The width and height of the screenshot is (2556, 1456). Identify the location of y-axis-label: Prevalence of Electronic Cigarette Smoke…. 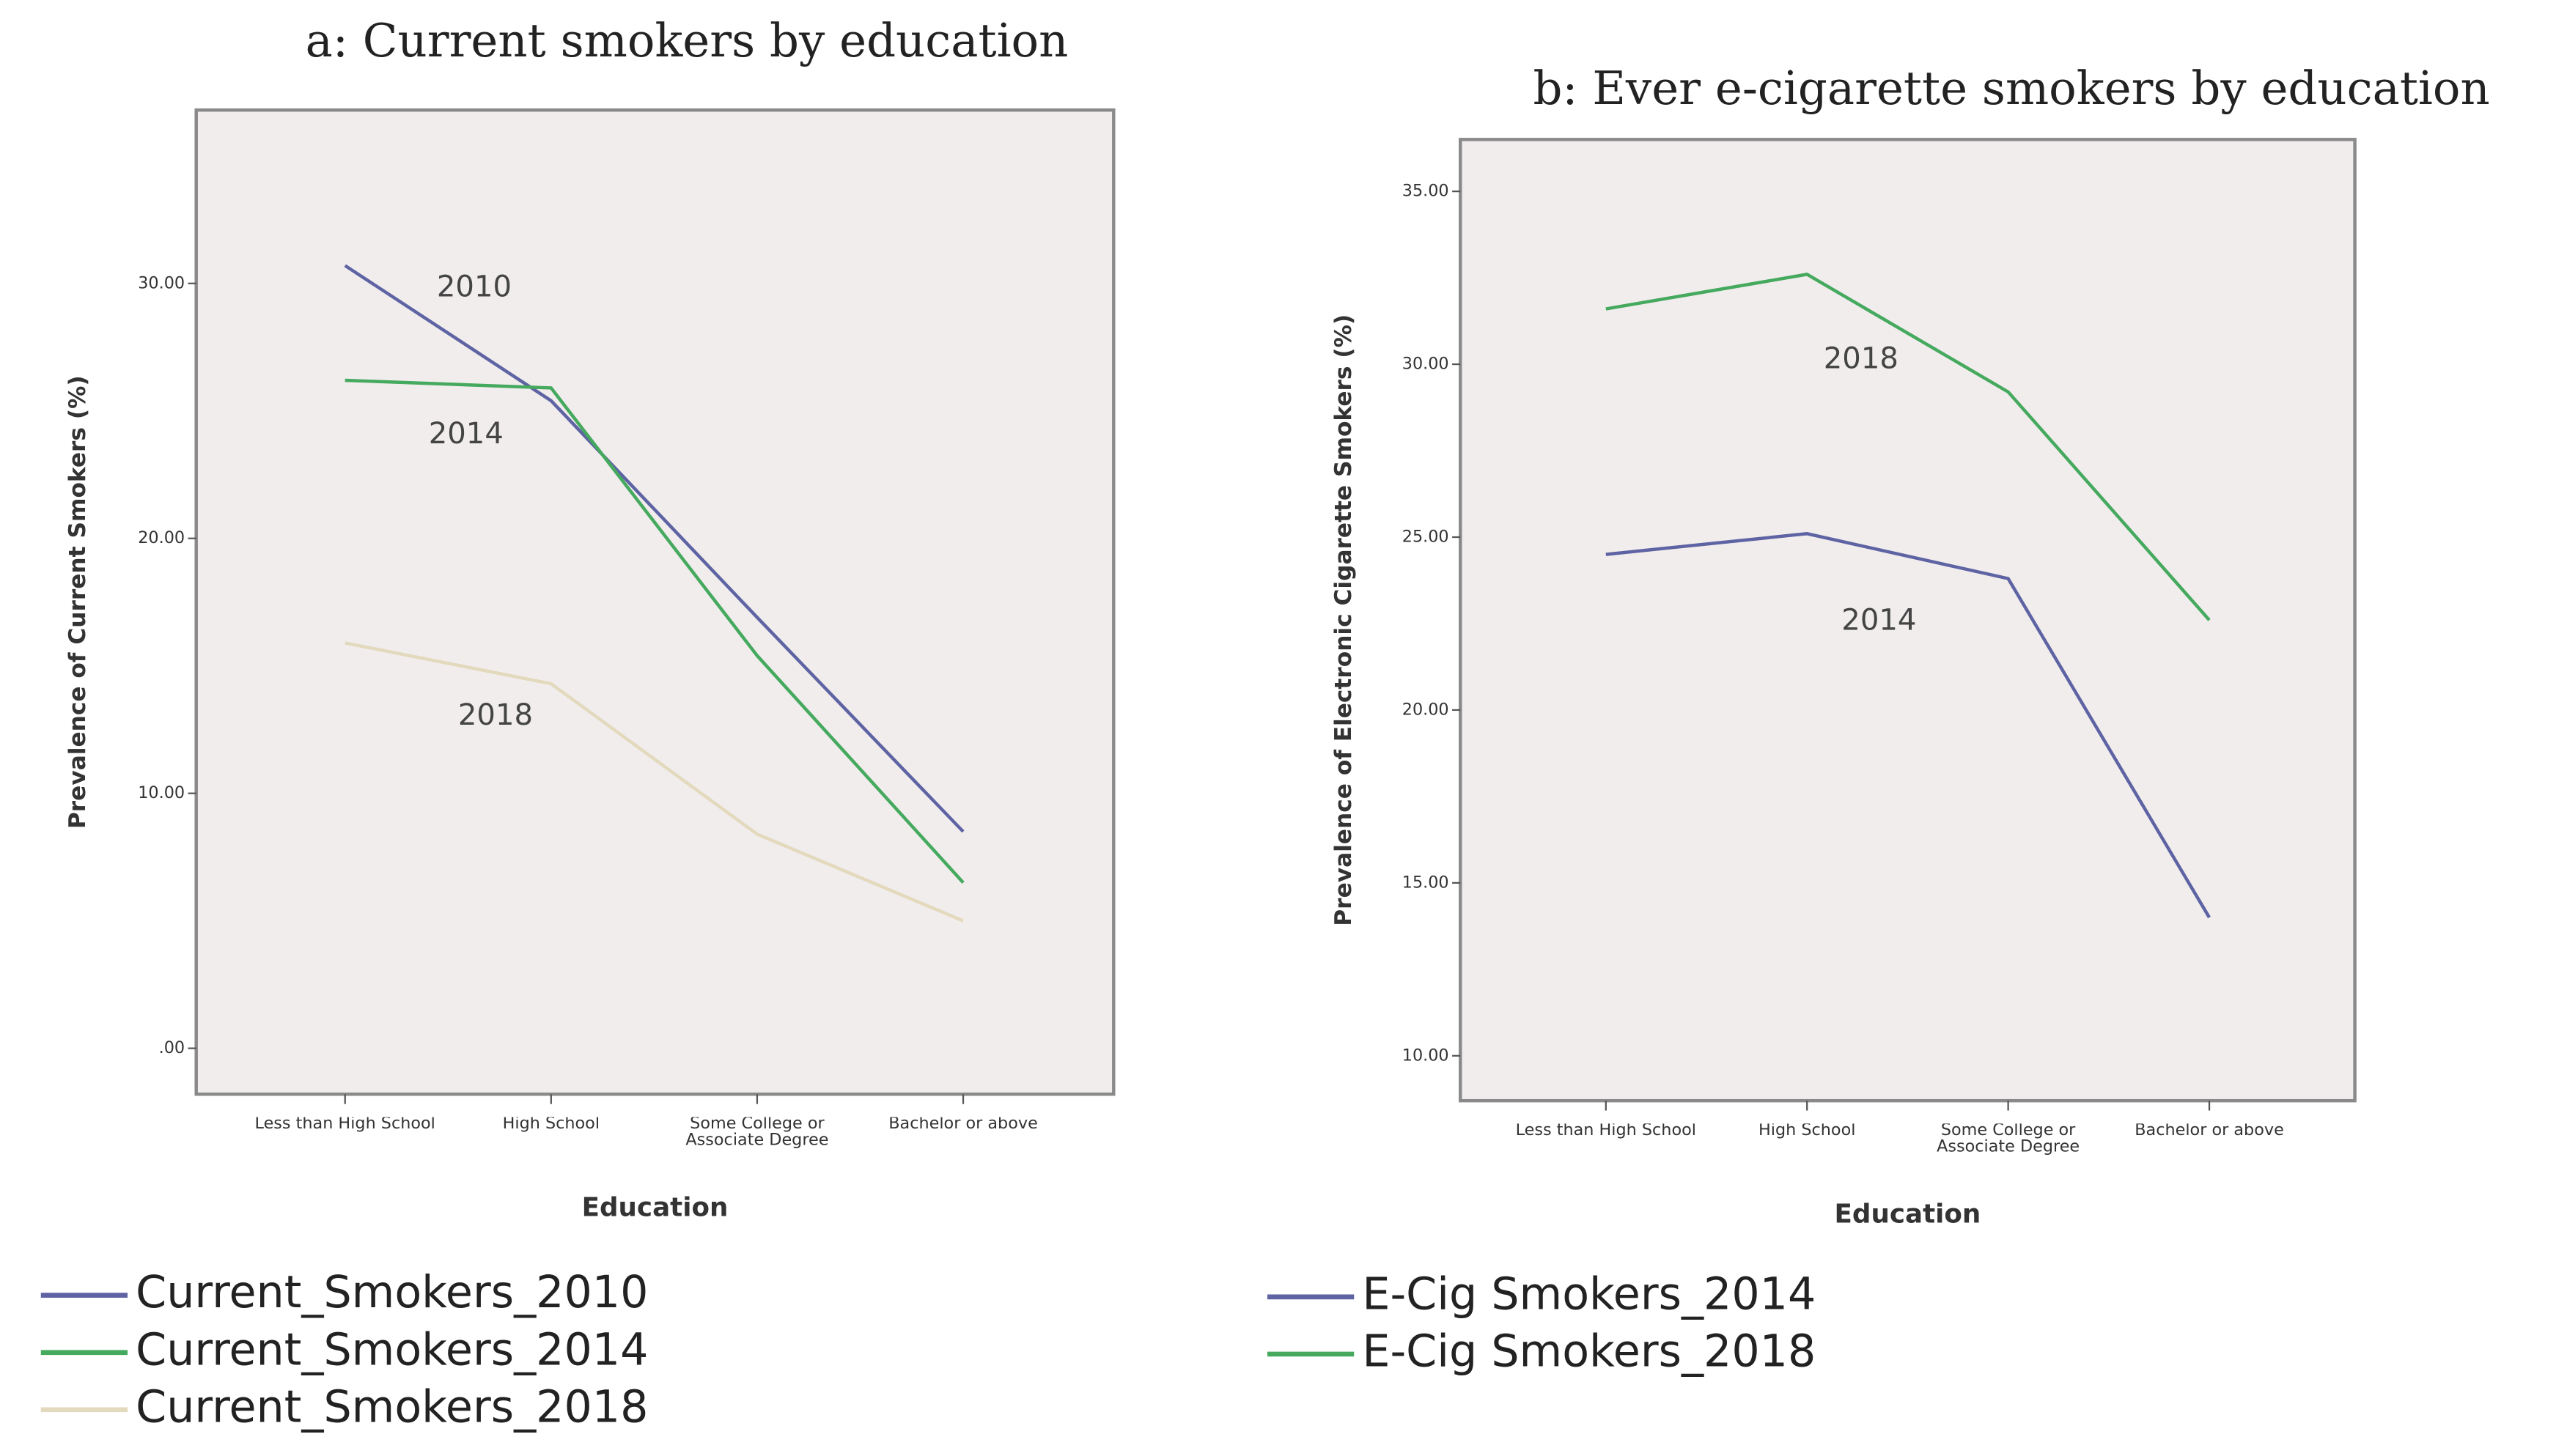
(1344, 620).